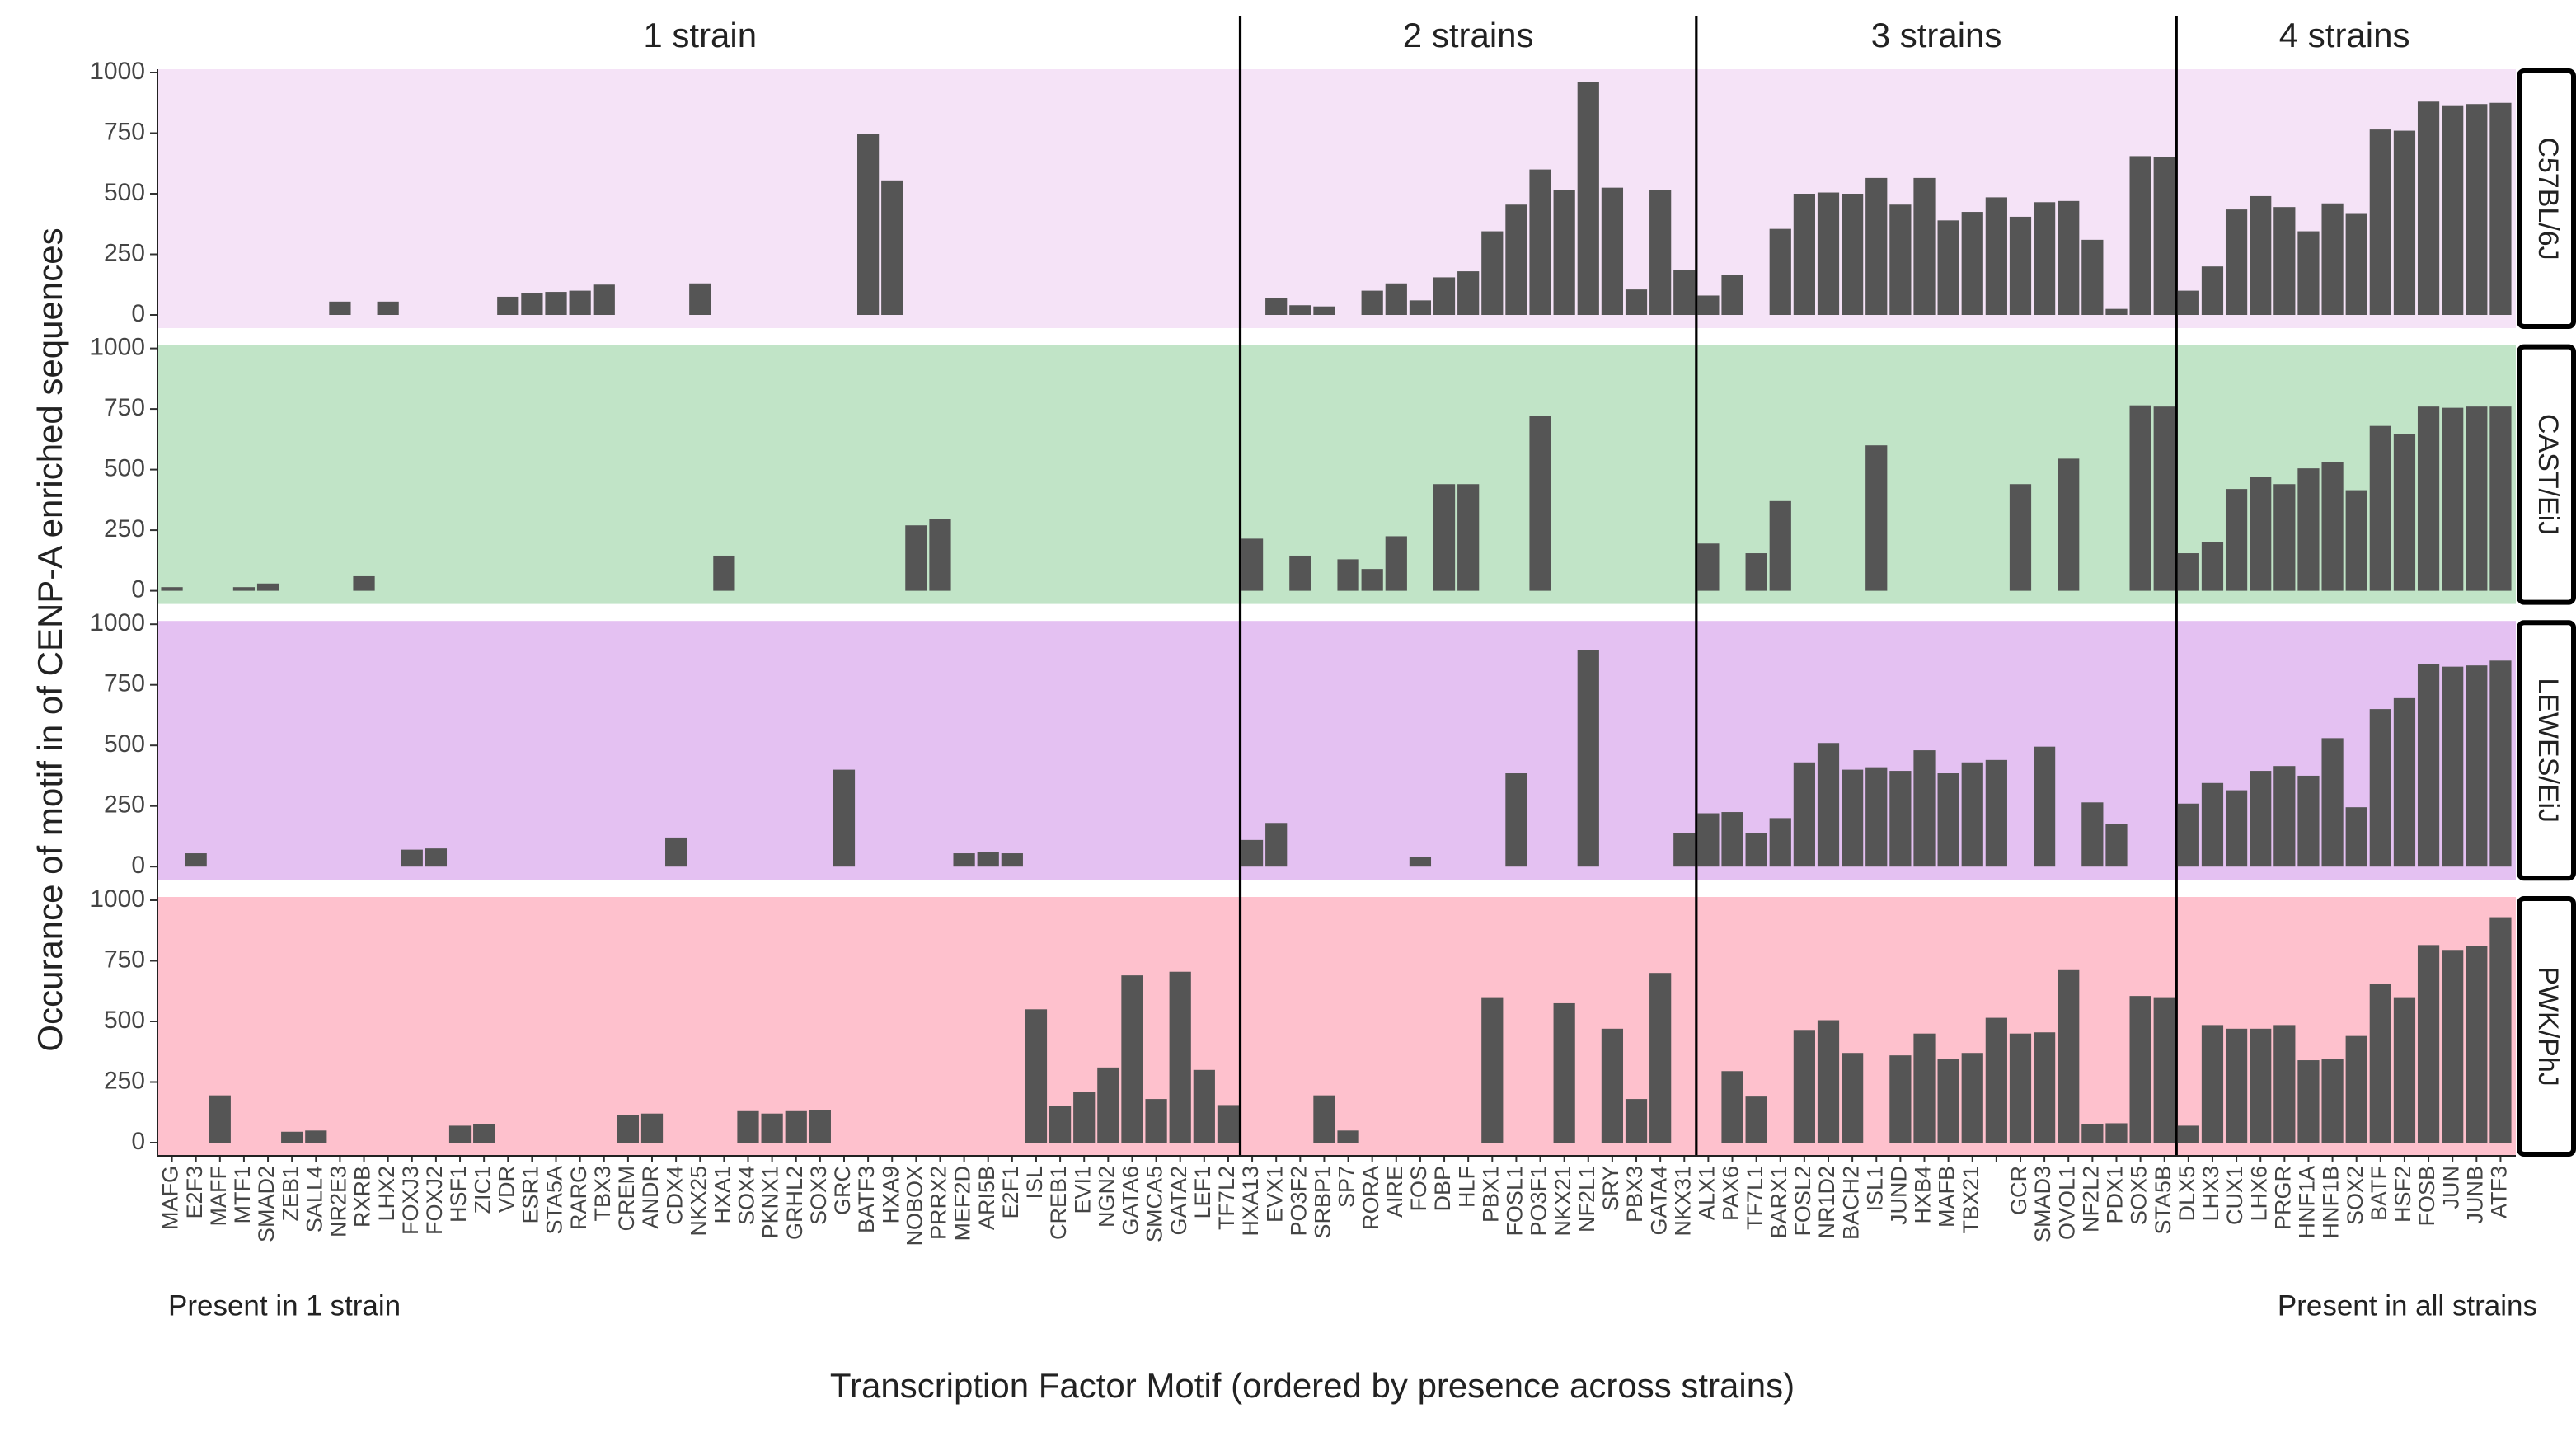  I want to click on x-tick-label: NKX31, so click(1682, 1201).